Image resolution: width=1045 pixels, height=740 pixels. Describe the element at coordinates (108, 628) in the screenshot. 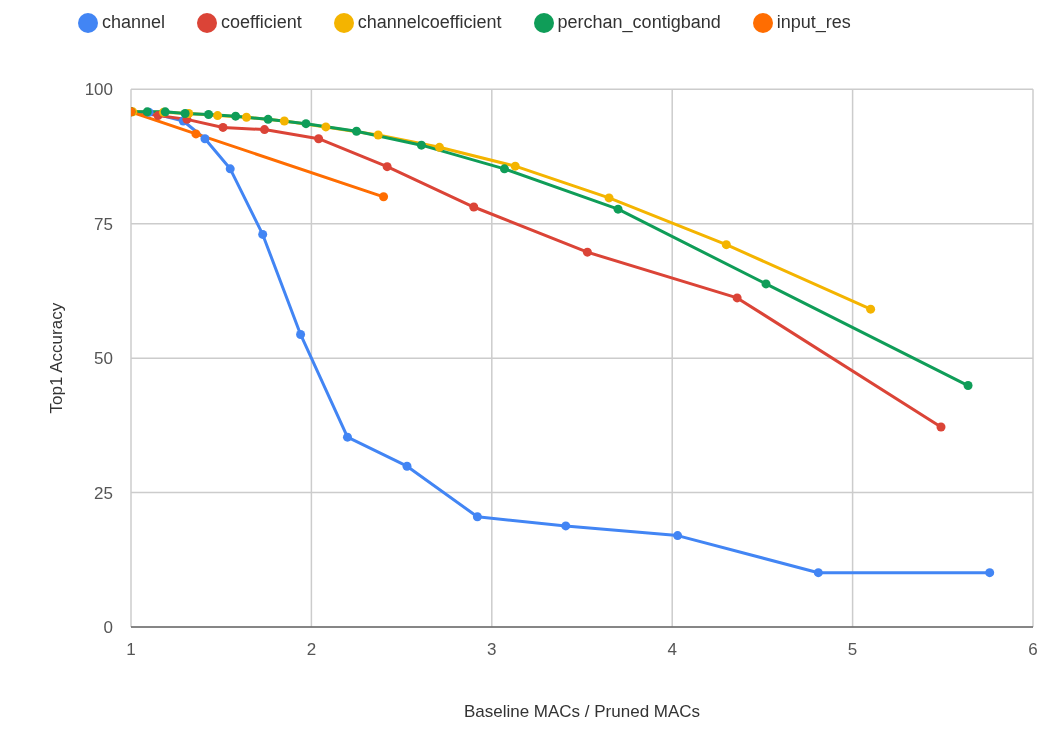

I see `y-tick-label: 0` at that location.